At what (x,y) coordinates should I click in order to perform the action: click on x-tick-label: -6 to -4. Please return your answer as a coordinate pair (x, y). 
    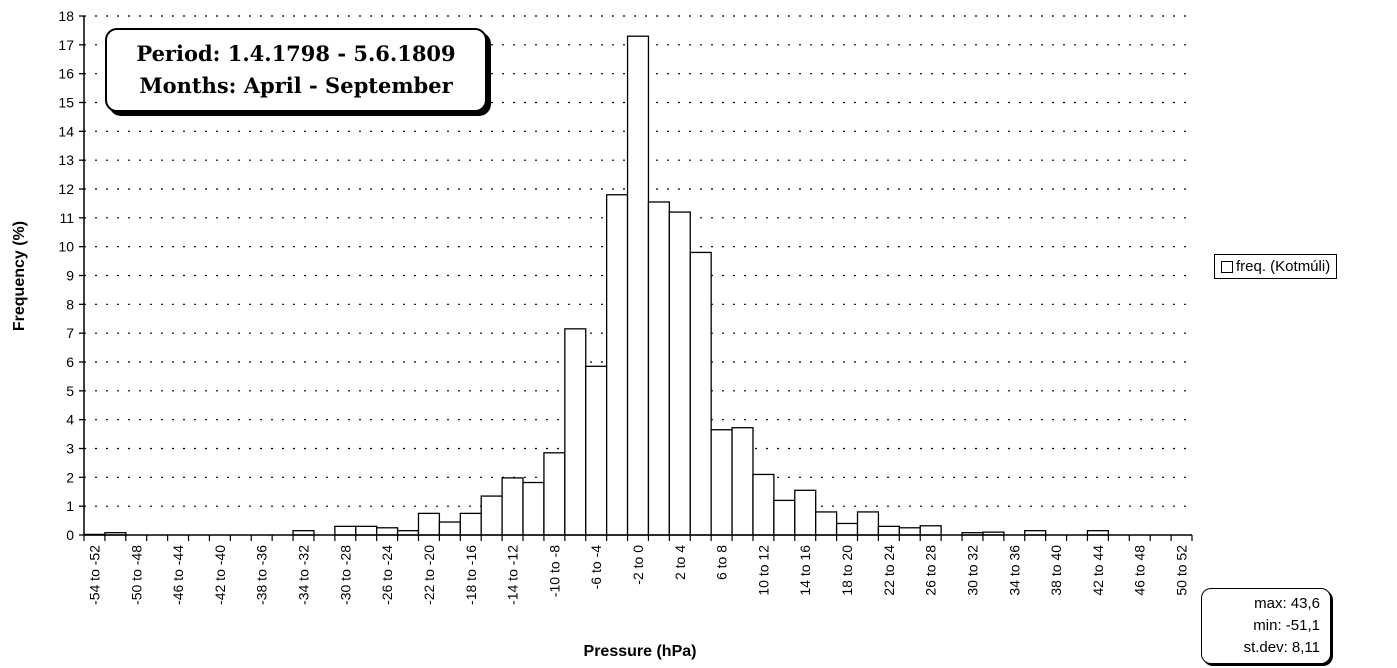
    Looking at the image, I should click on (596, 567).